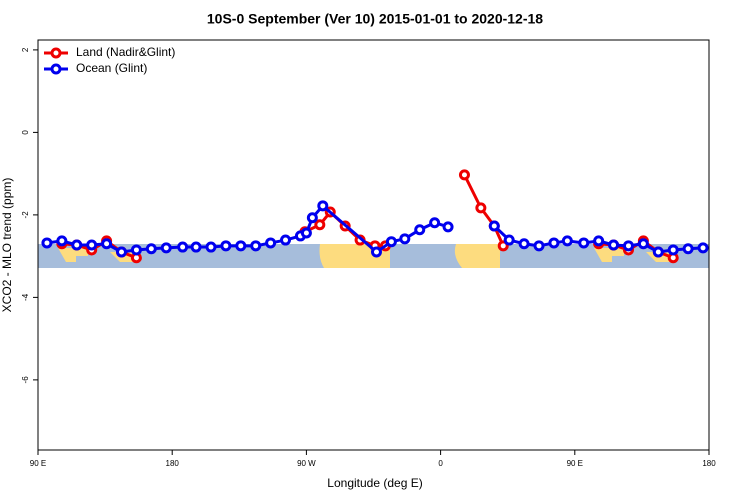  Describe the element at coordinates (111, 68) in the screenshot. I see `legend-label: Ocean (Glint)` at that location.